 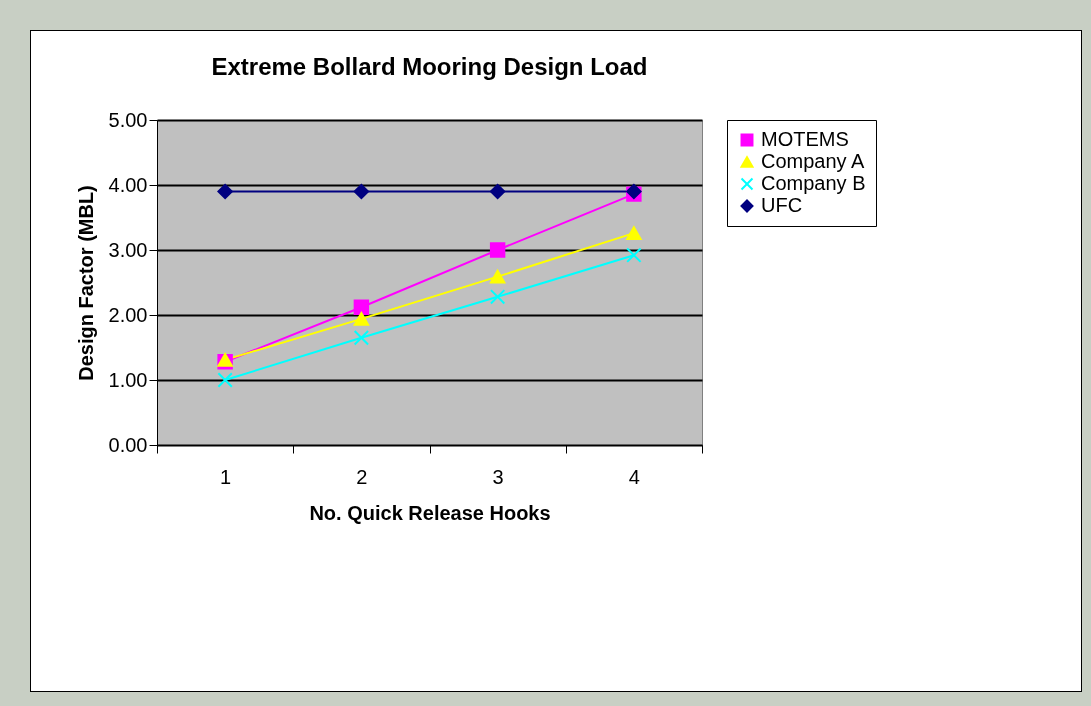 What do you see at coordinates (430, 512) in the screenshot?
I see `x-axis-title: No. Quick Release Hooks` at bounding box center [430, 512].